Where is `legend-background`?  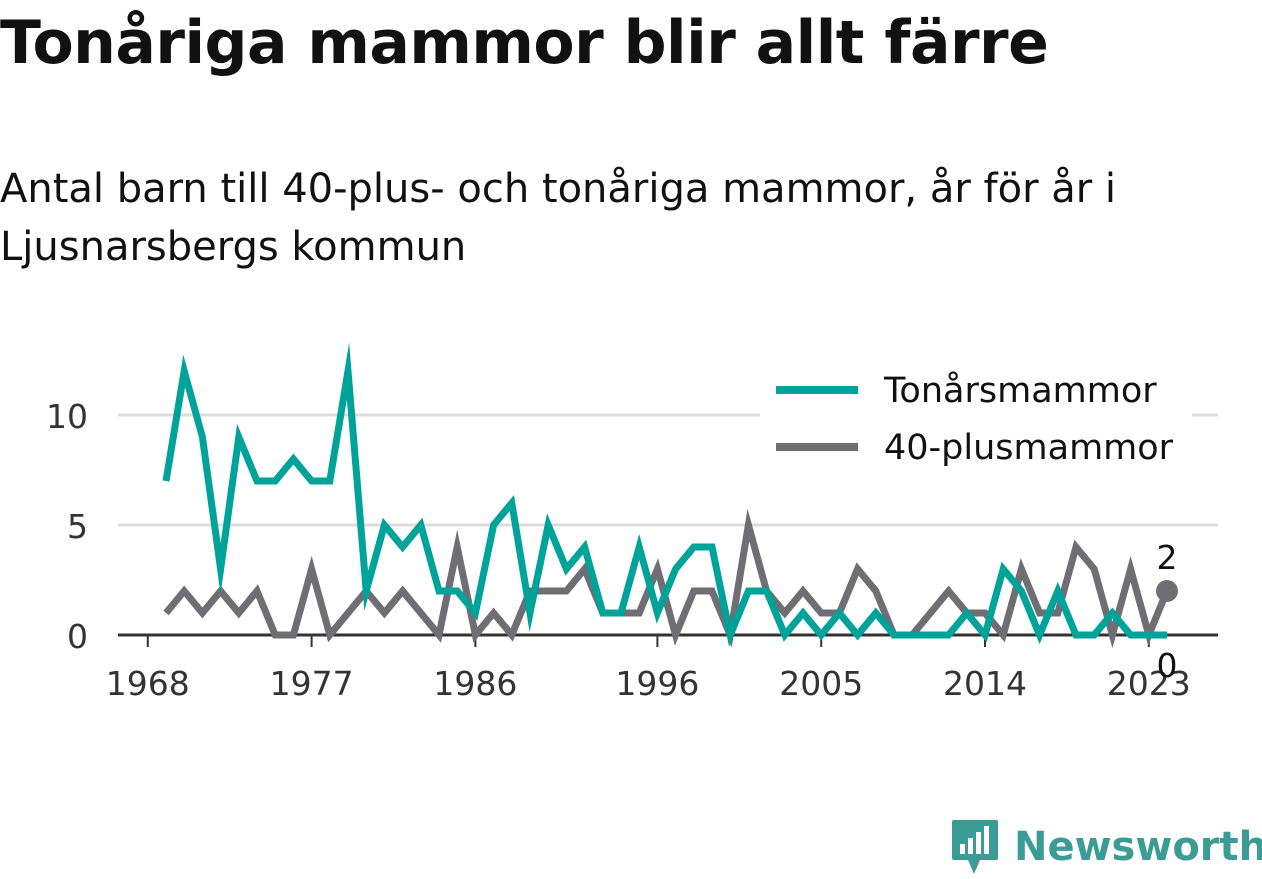
legend-background is located at coordinates (976, 420).